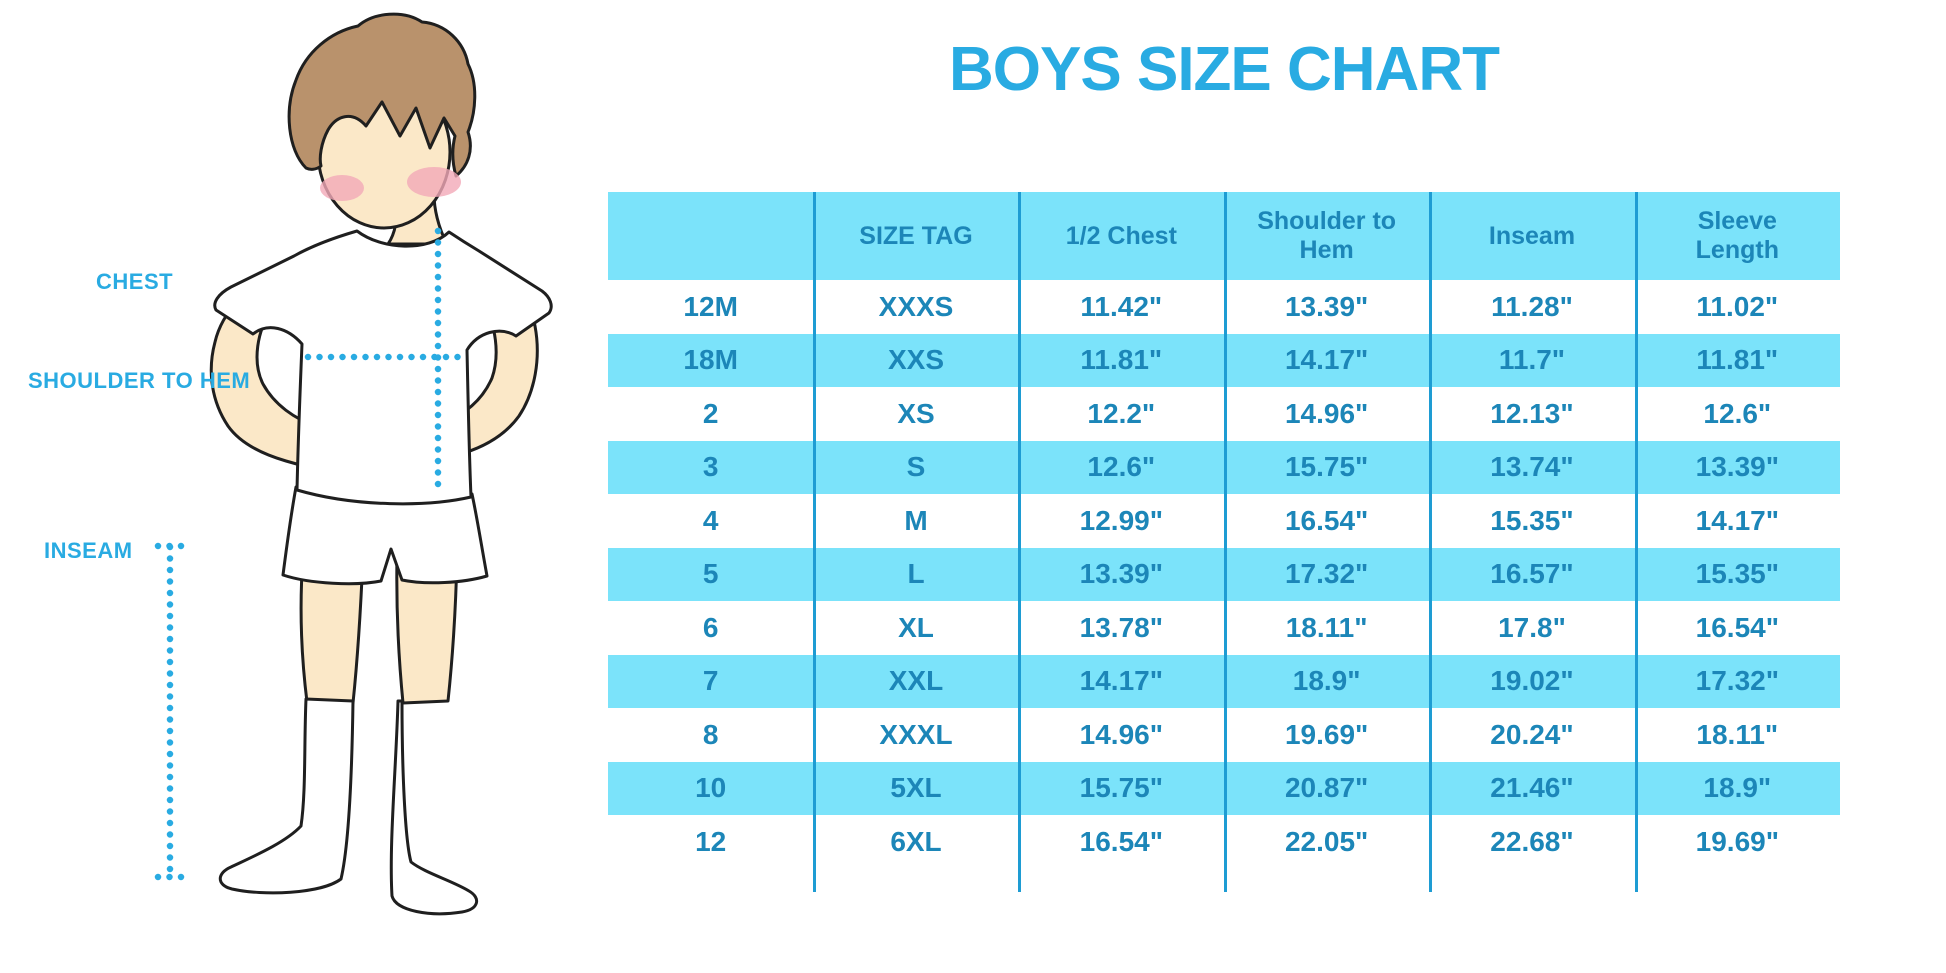  I want to click on table-cell: 12M, so click(710, 306).